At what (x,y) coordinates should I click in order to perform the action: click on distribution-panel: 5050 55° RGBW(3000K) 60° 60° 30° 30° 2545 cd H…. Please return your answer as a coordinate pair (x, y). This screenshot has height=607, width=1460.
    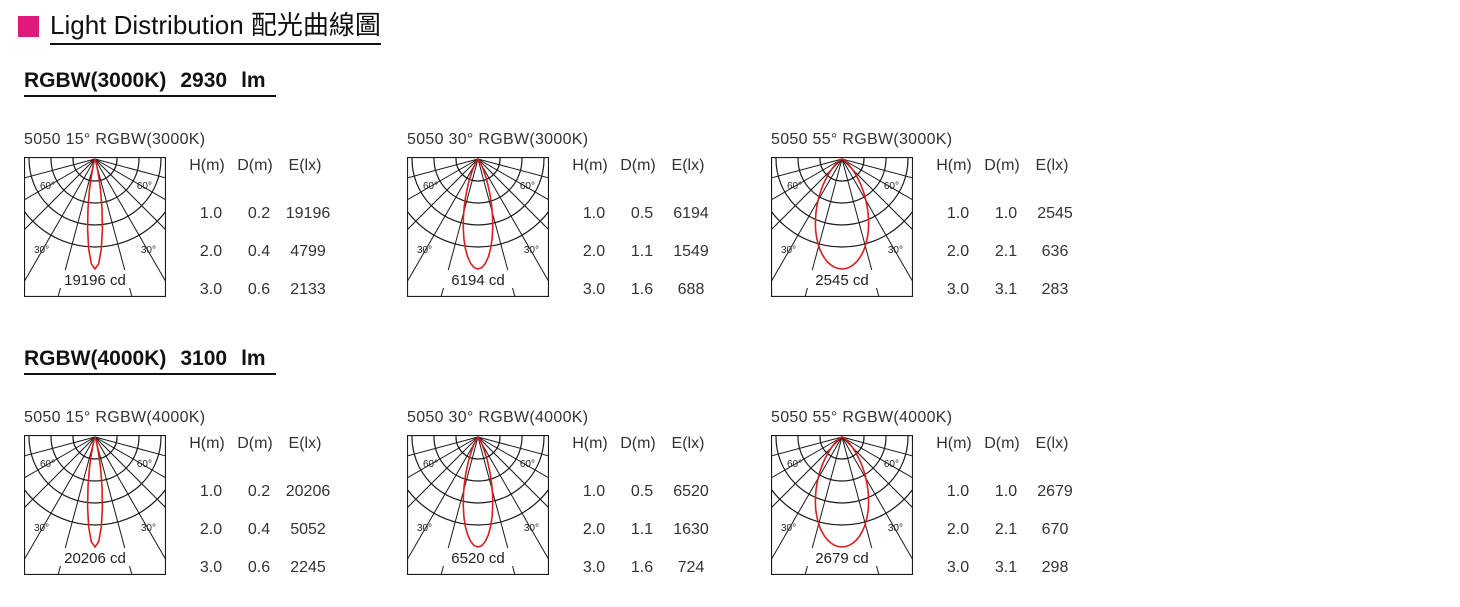
    Looking at the image, I should click on (941, 216).